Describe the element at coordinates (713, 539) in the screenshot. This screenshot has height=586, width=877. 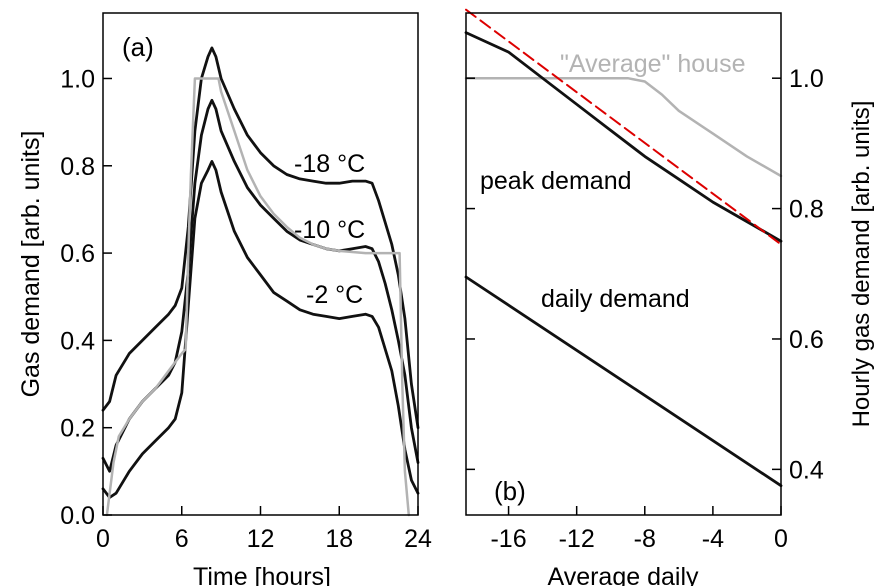
I see `x-tick-label-b-3: -4` at that location.